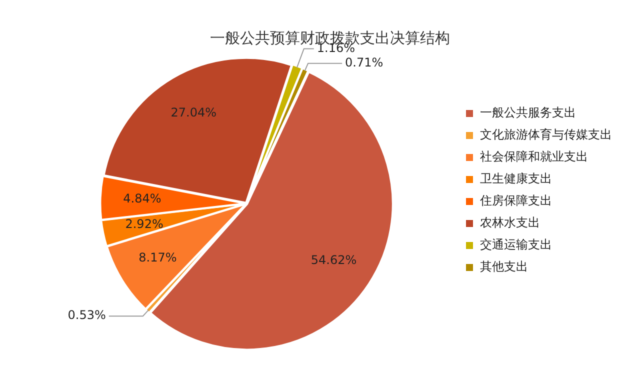 The width and height of the screenshot is (640, 371). What do you see at coordinates (87, 315) in the screenshot?
I see `data-label: 0.53%` at bounding box center [87, 315].